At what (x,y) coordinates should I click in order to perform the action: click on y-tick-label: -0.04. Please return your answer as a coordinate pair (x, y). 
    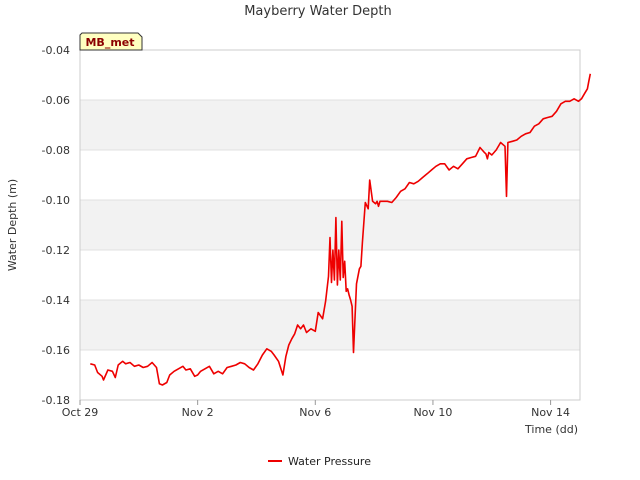
    Looking at the image, I should click on (56, 50).